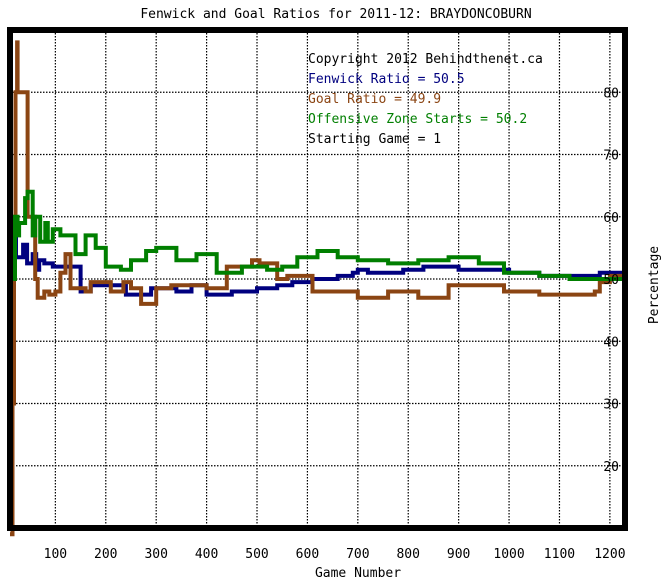  I want to click on y-tick-label: 50, so click(611, 280).